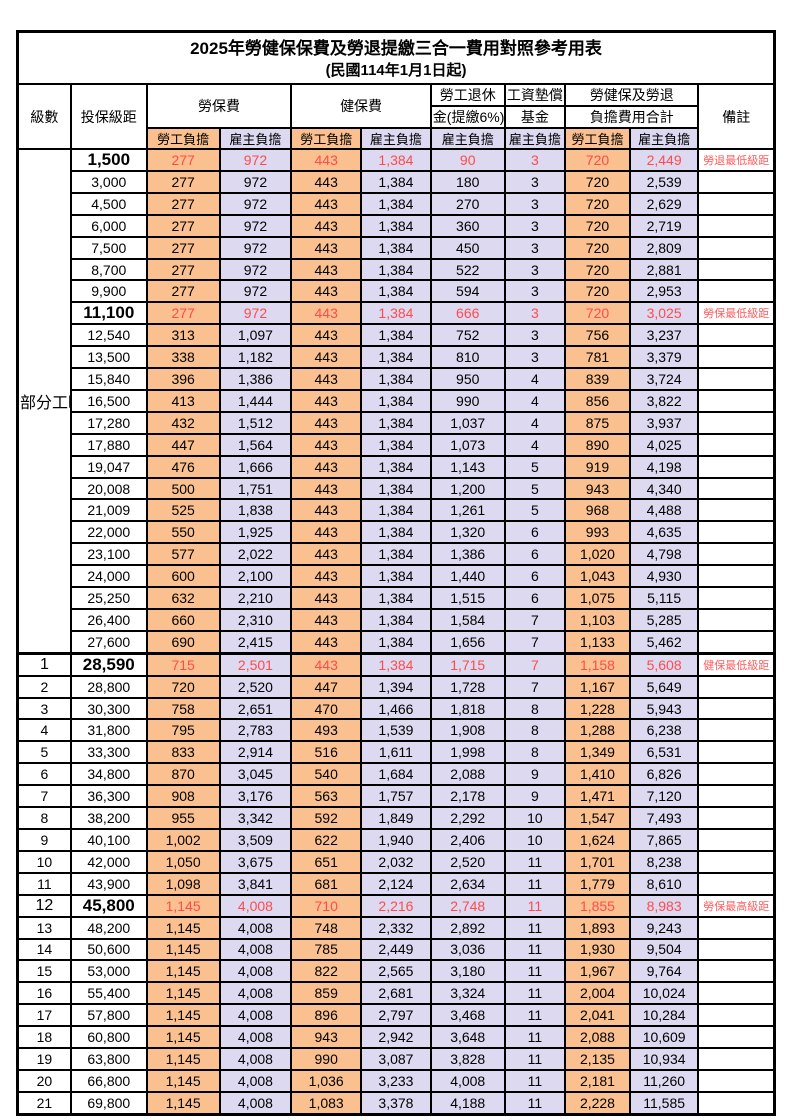 The height and width of the screenshot is (1120, 791). I want to click on bracket-cell: 27,600, so click(108, 642).